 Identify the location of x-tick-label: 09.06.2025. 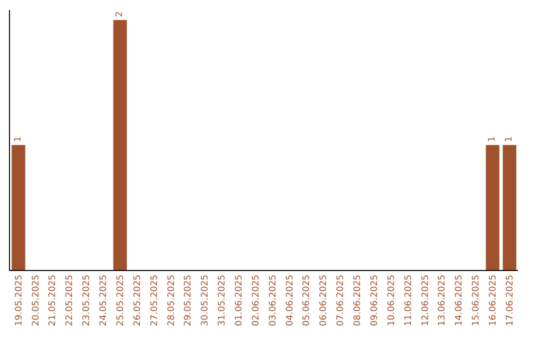
(375, 300).